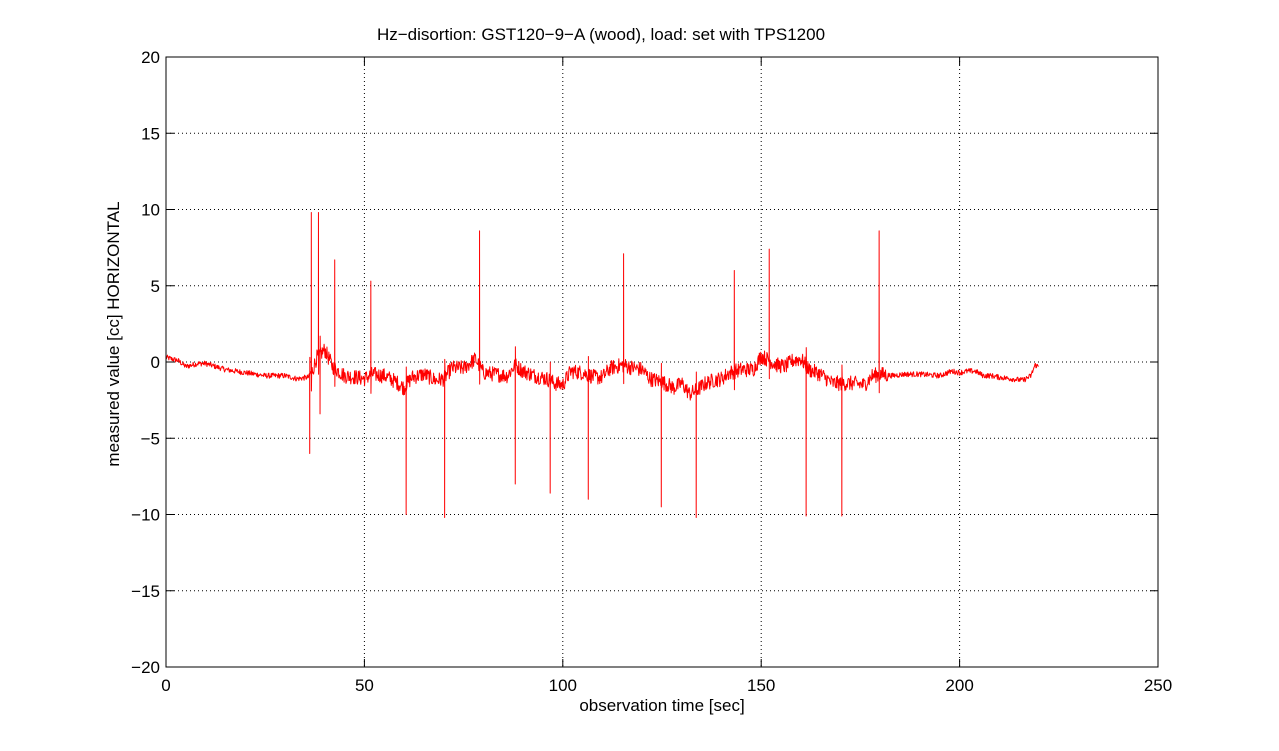 Image resolution: width=1279 pixels, height=751 pixels. Describe the element at coordinates (155, 362) in the screenshot. I see `y-tick-label: 0` at that location.